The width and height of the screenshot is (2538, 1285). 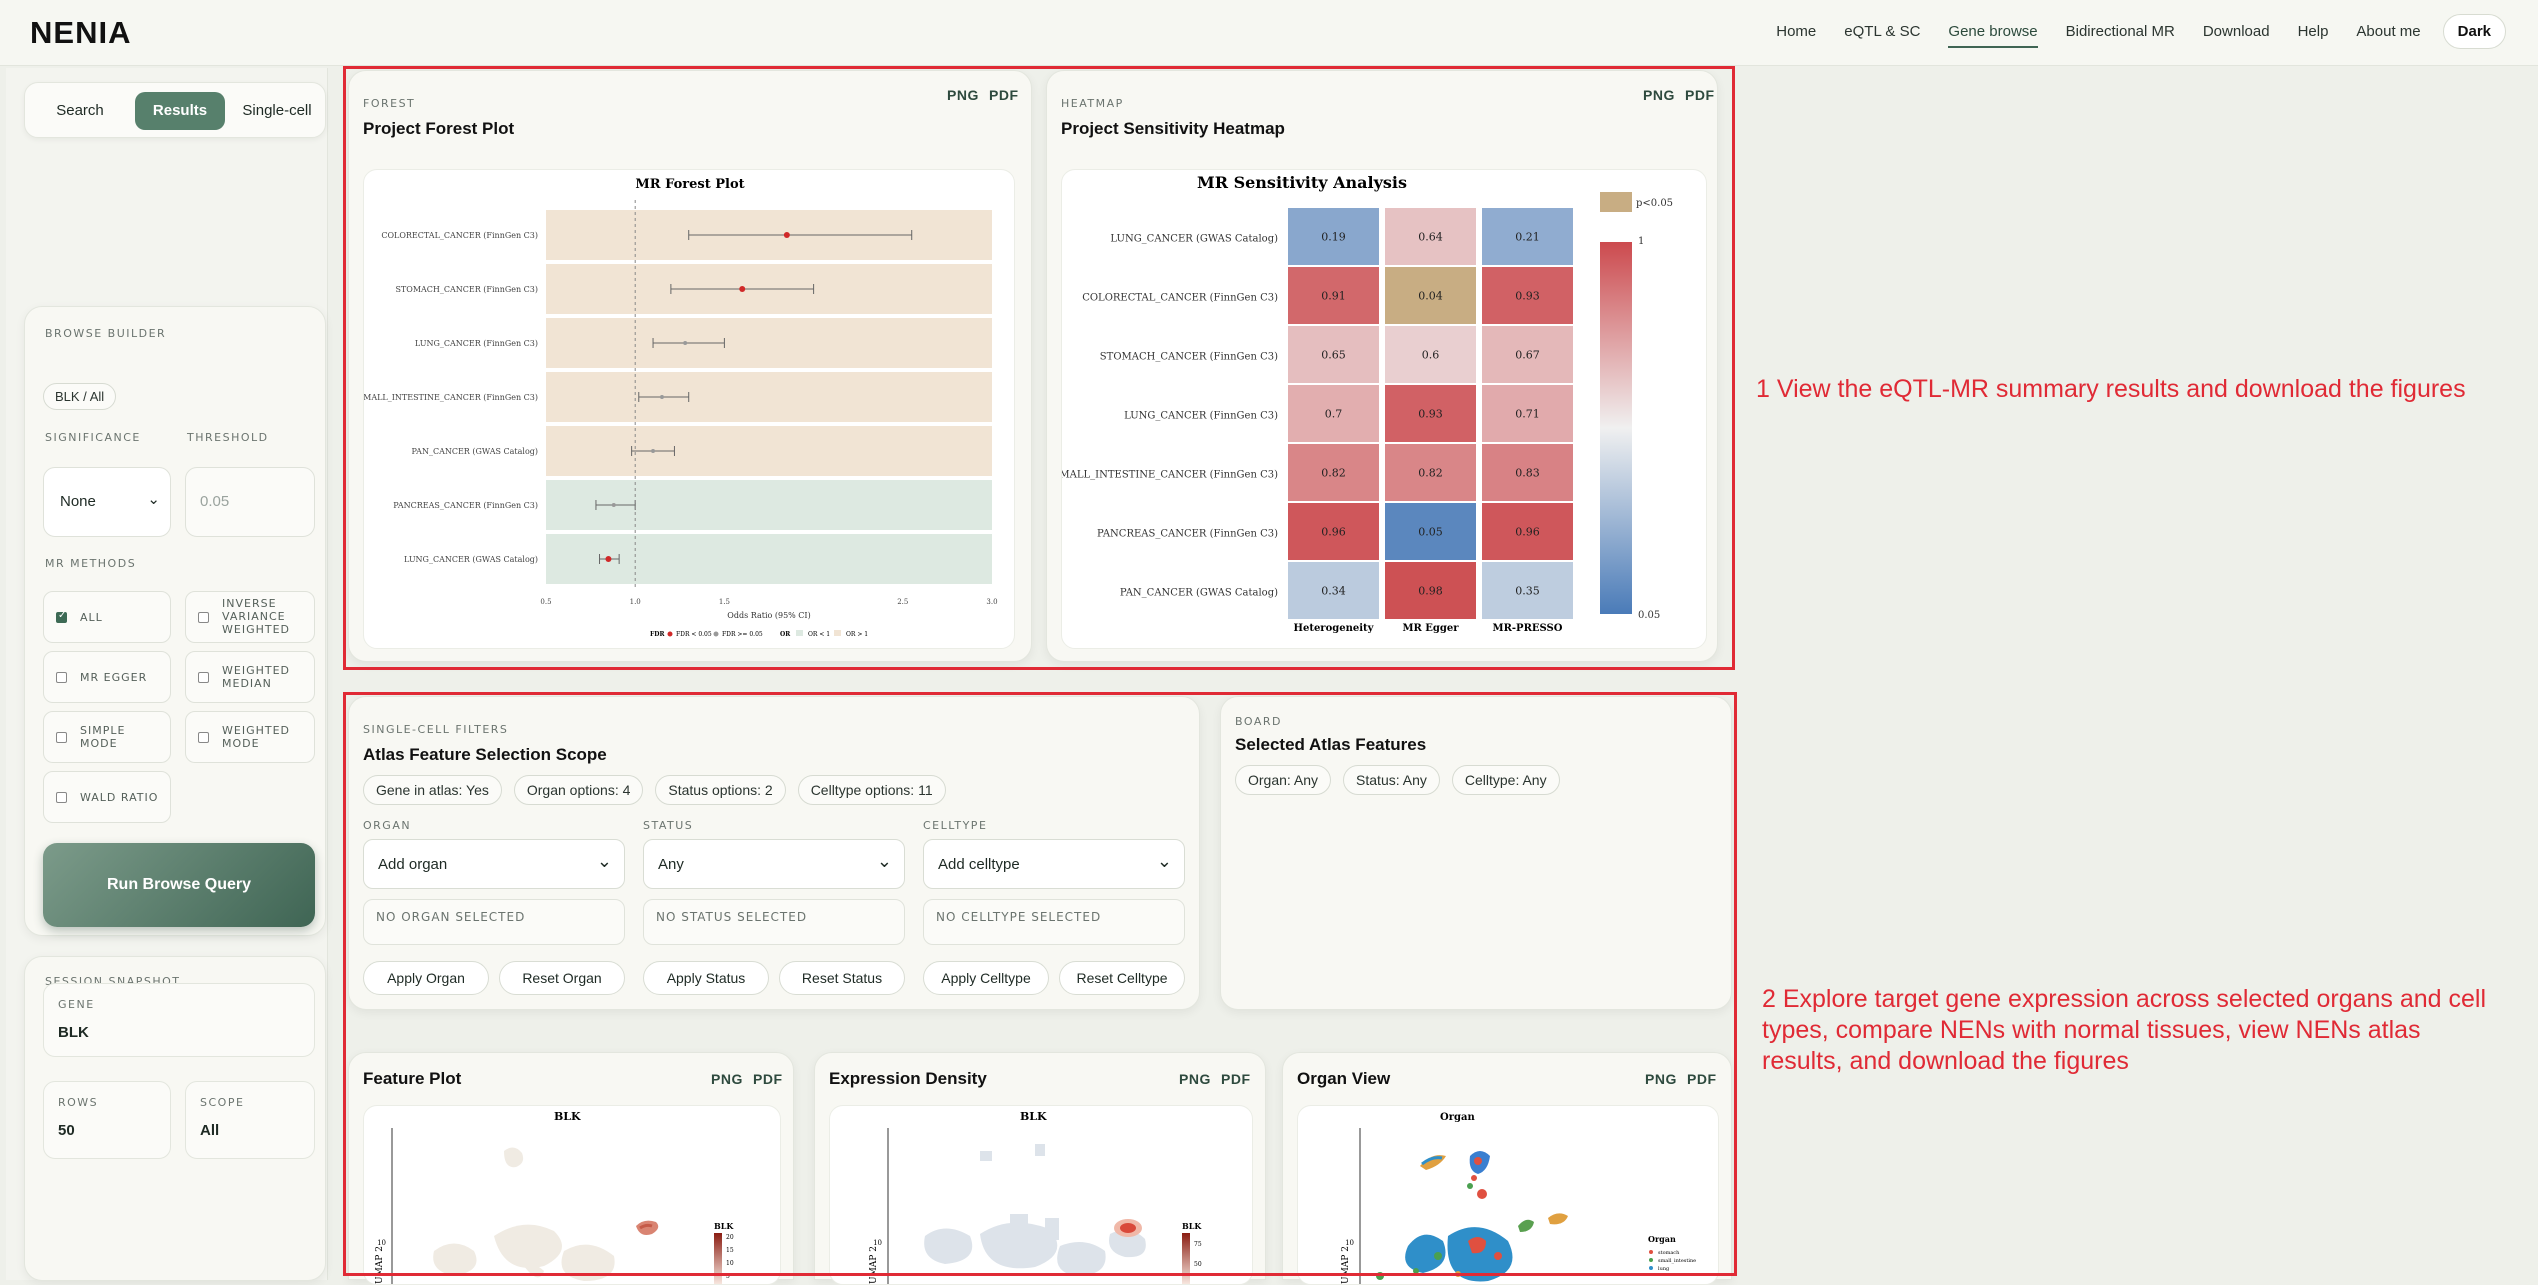 I want to click on organ-plot-heading: Organ, so click(x=1457, y=1117).